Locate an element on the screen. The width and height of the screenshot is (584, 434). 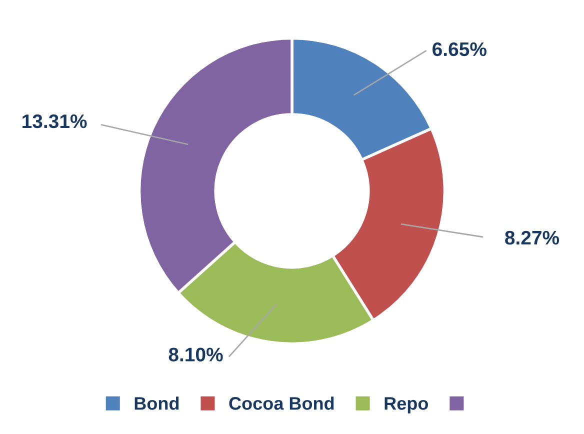
legend-label: Bond is located at coordinates (156, 403).